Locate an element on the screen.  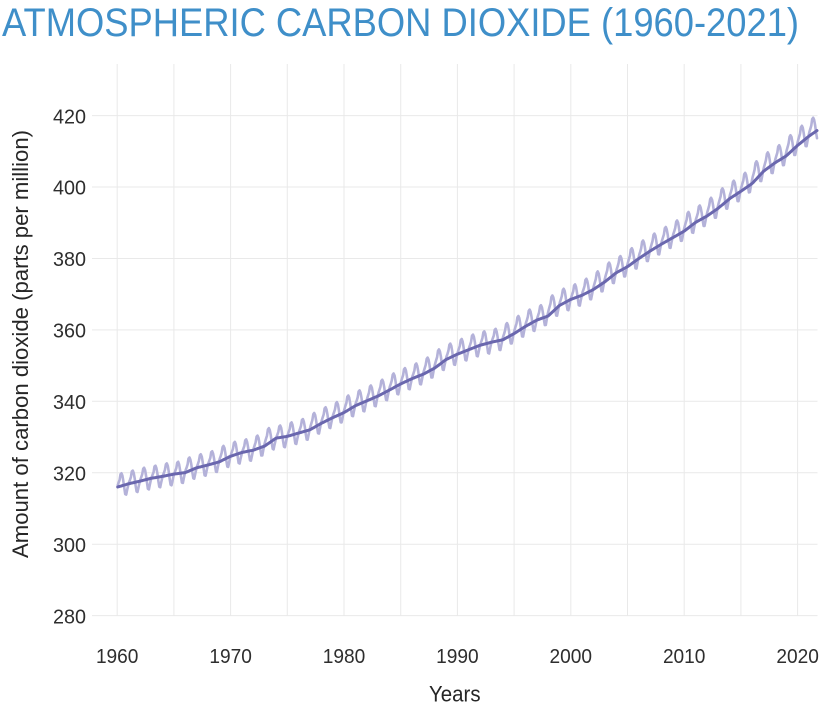
svg-text: 280 is located at coordinates (69, 617).